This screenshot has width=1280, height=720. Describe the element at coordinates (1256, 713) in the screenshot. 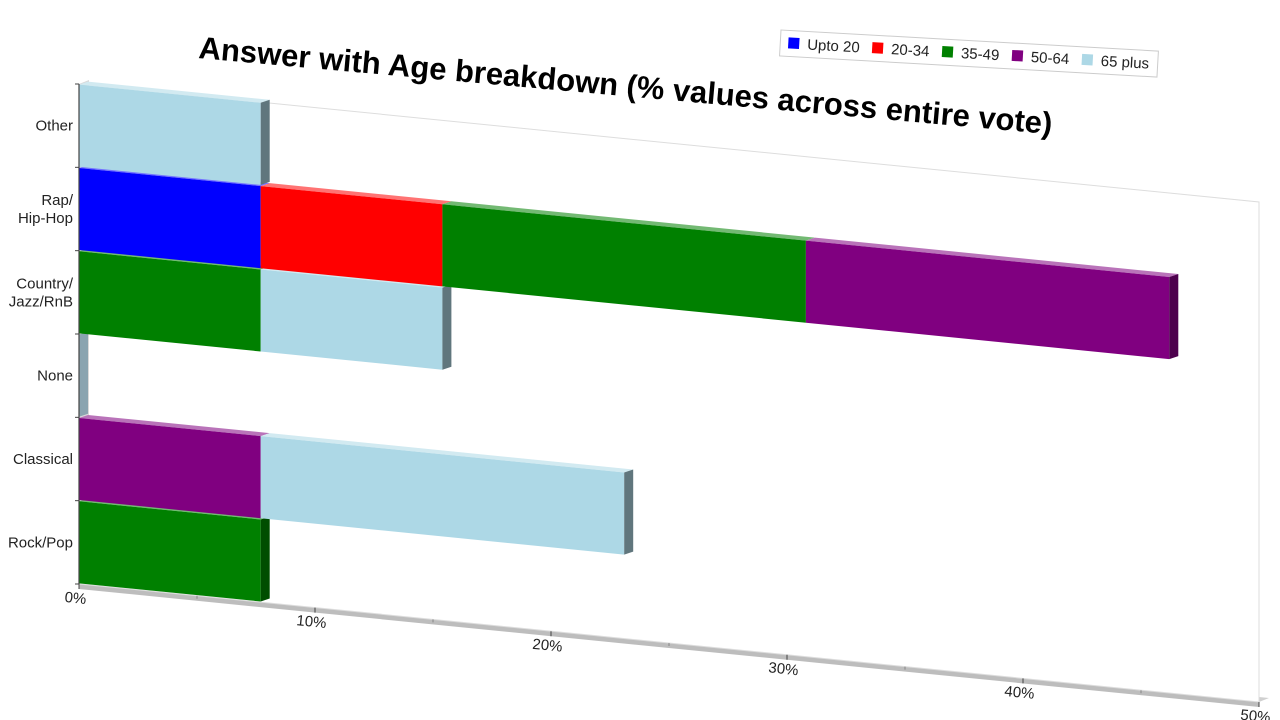

I see `value-tick-label: 50%` at that location.